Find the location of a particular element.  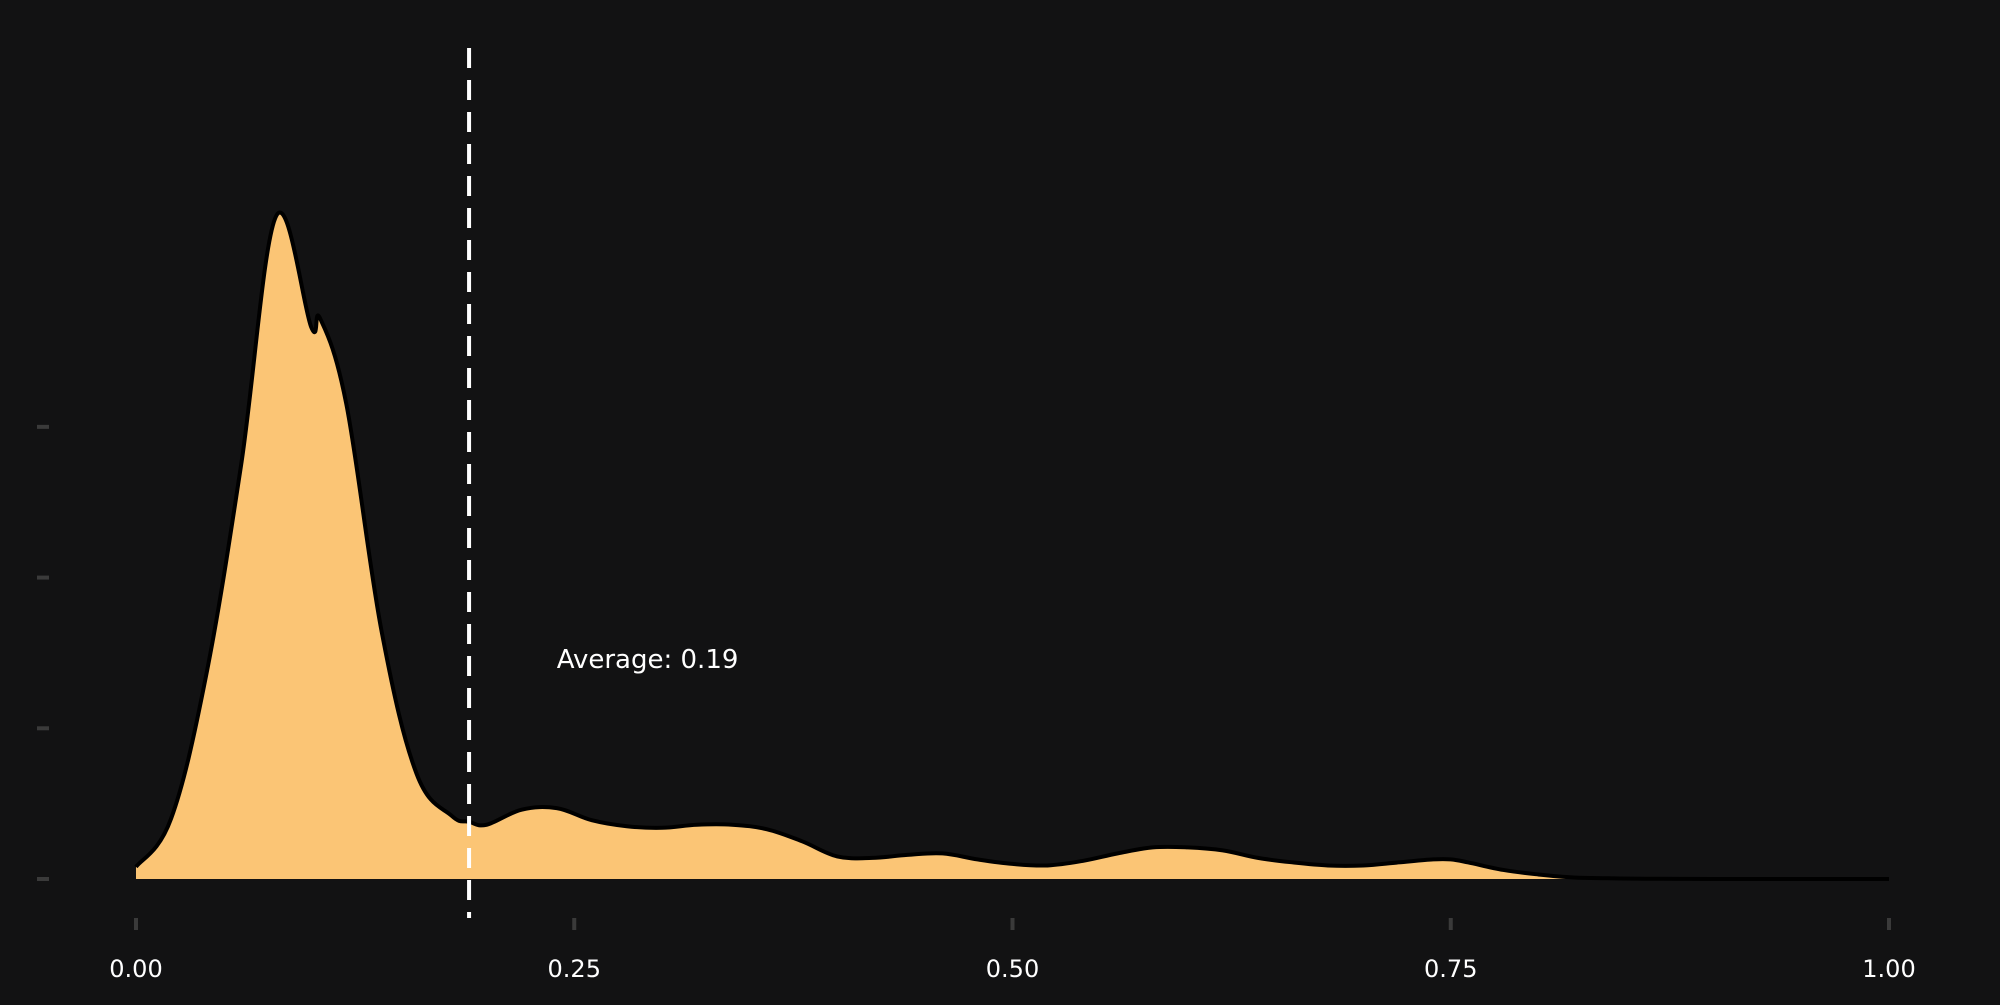

y-axis is located at coordinates (43, 652).